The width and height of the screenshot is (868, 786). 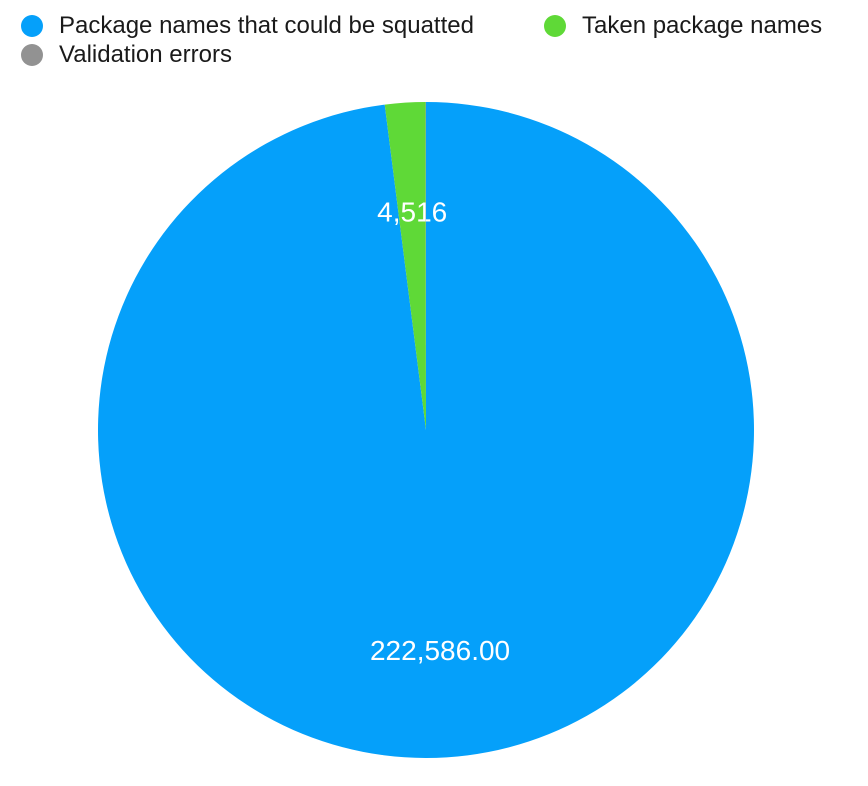 What do you see at coordinates (405, 266) in the screenshot?
I see `pie-slice-taken` at bounding box center [405, 266].